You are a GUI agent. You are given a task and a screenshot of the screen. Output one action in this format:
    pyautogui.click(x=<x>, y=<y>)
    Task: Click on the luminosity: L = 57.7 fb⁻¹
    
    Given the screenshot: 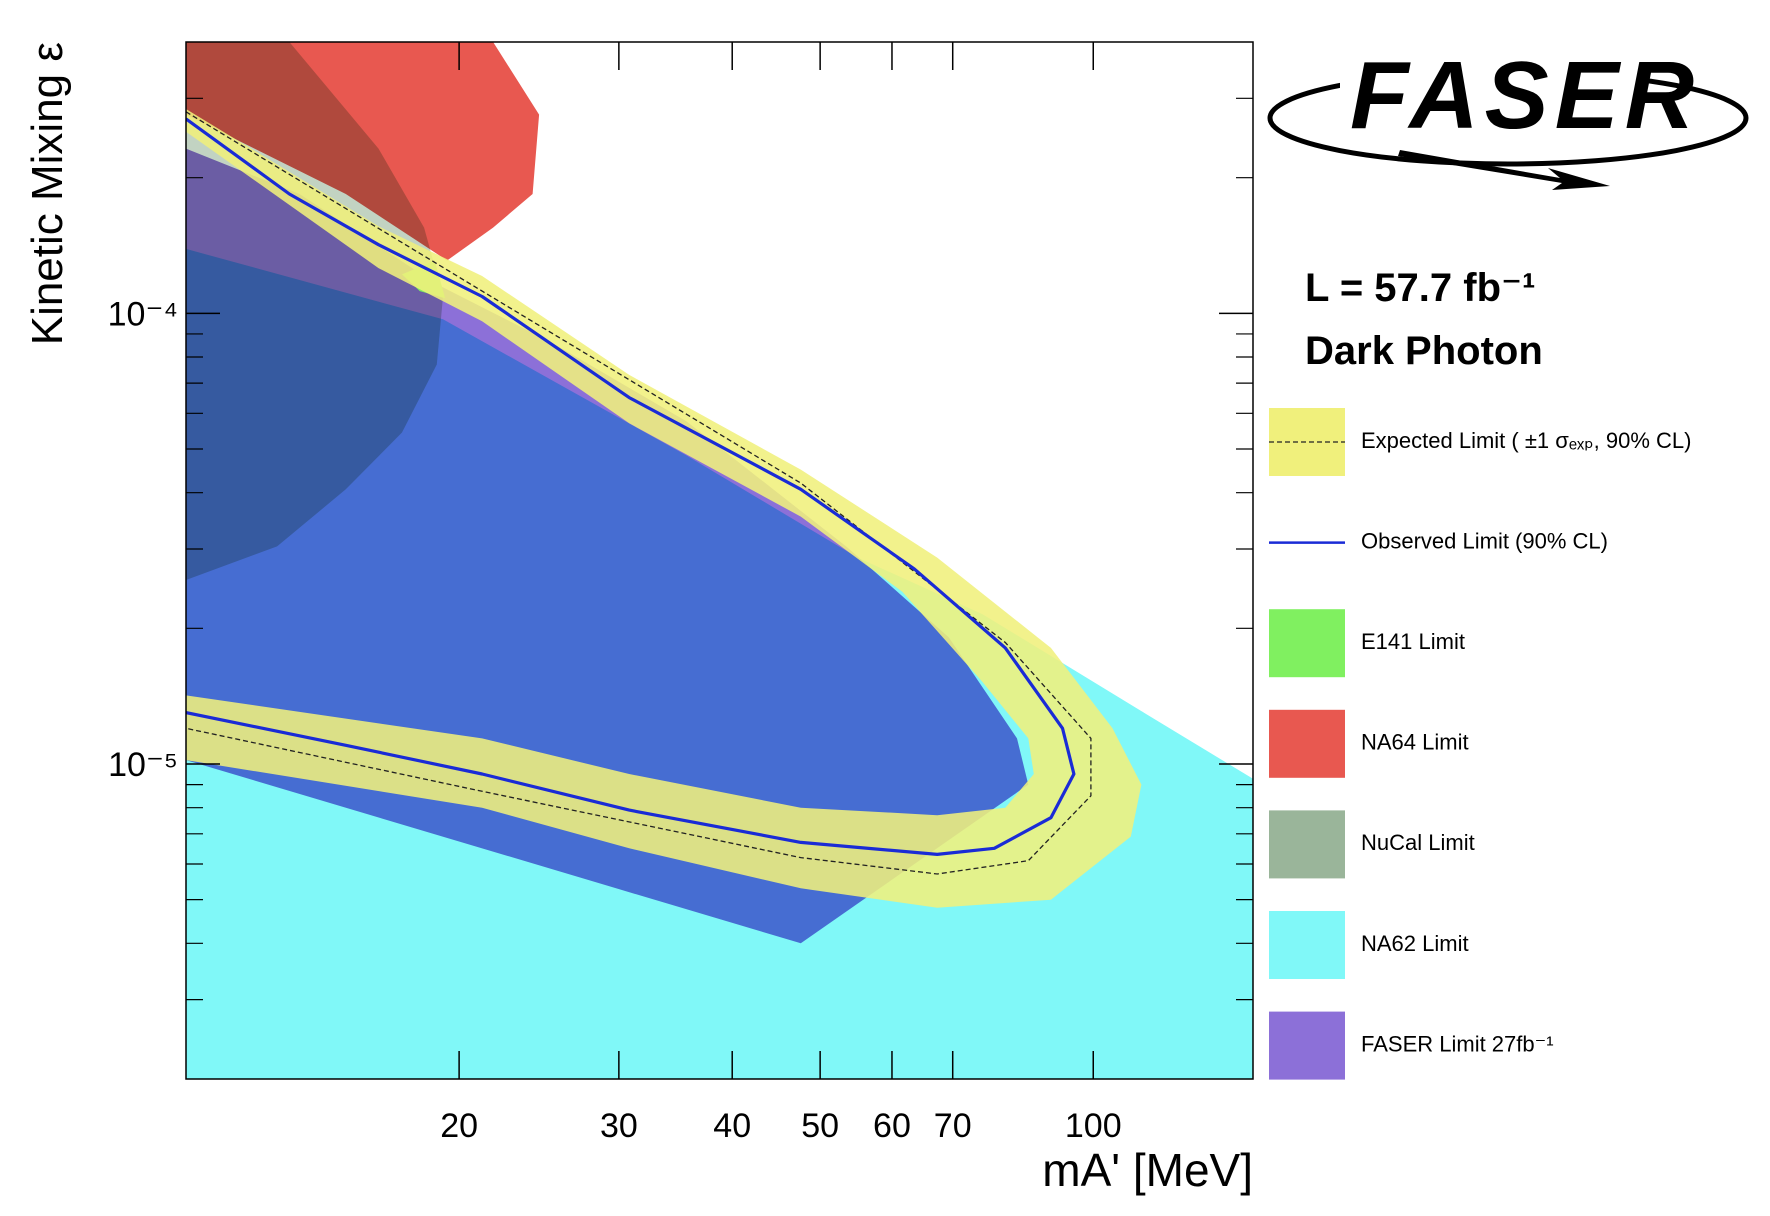 What is the action you would take?
    pyautogui.click(x=1420, y=288)
    